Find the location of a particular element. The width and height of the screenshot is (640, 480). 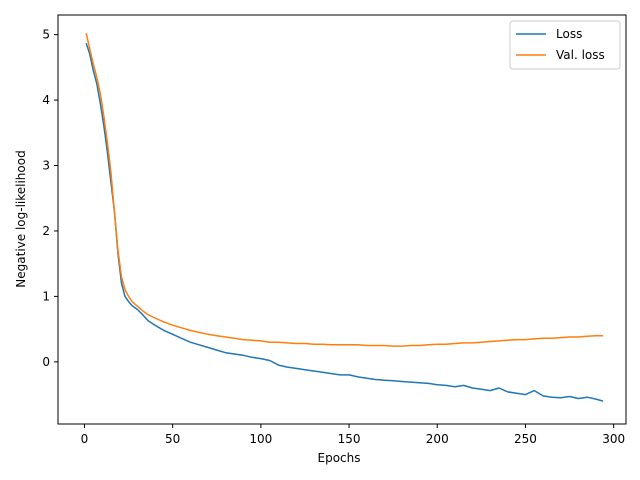

x-axis-ticks: 0 50 100 150 200 250 300 is located at coordinates (353, 435).